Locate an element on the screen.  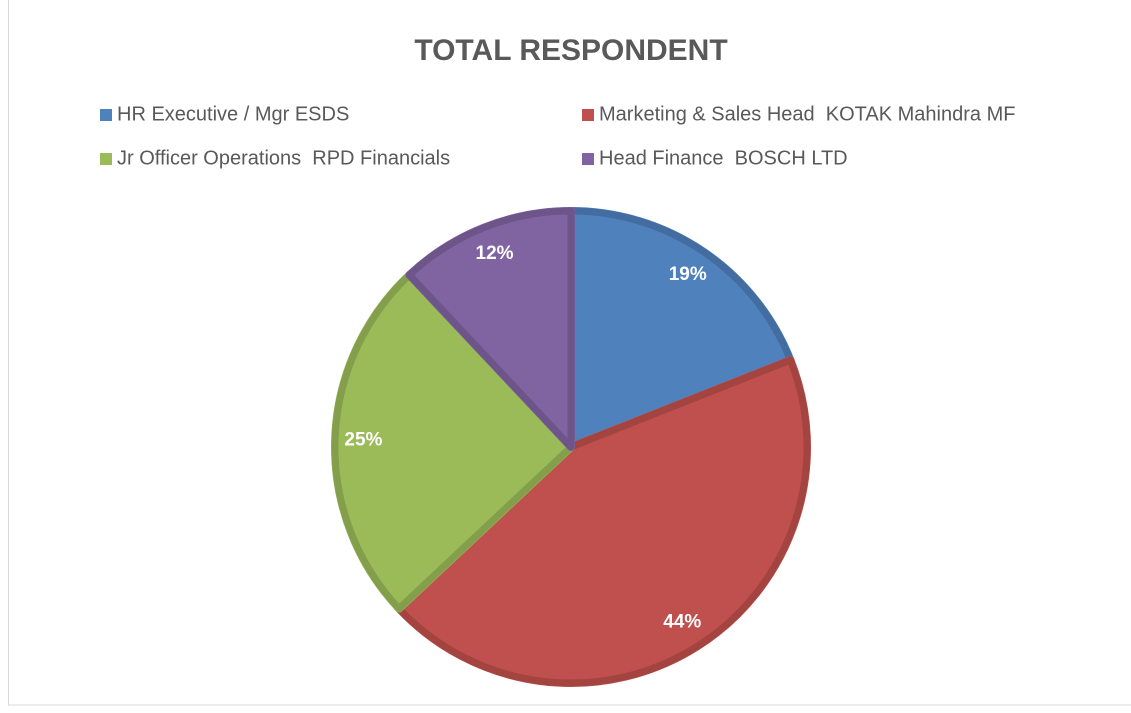
data-label: 12% is located at coordinates (495, 253).